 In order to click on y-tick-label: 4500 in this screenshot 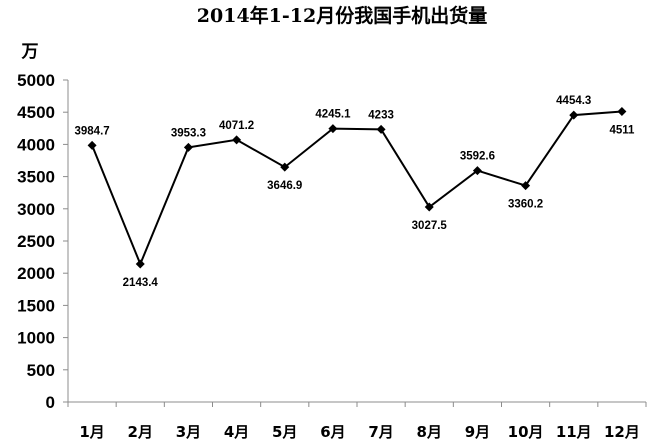, I will do `click(36, 112)`.